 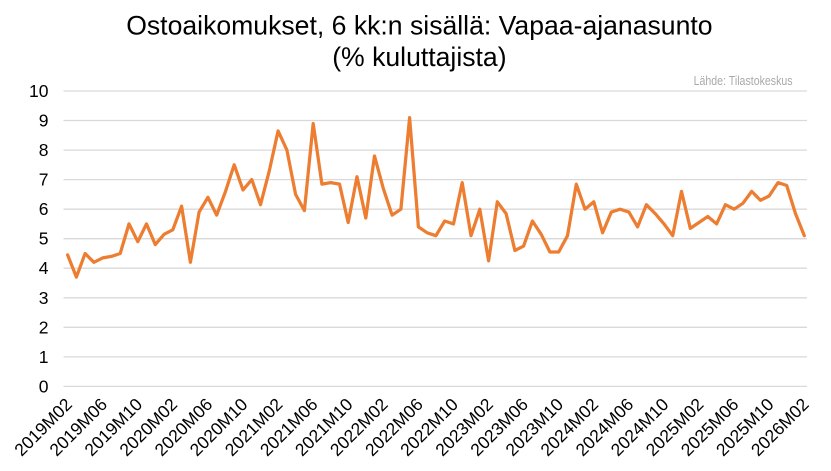 I want to click on svg-text: Lähde: Tilastokeskus, so click(x=743, y=81).